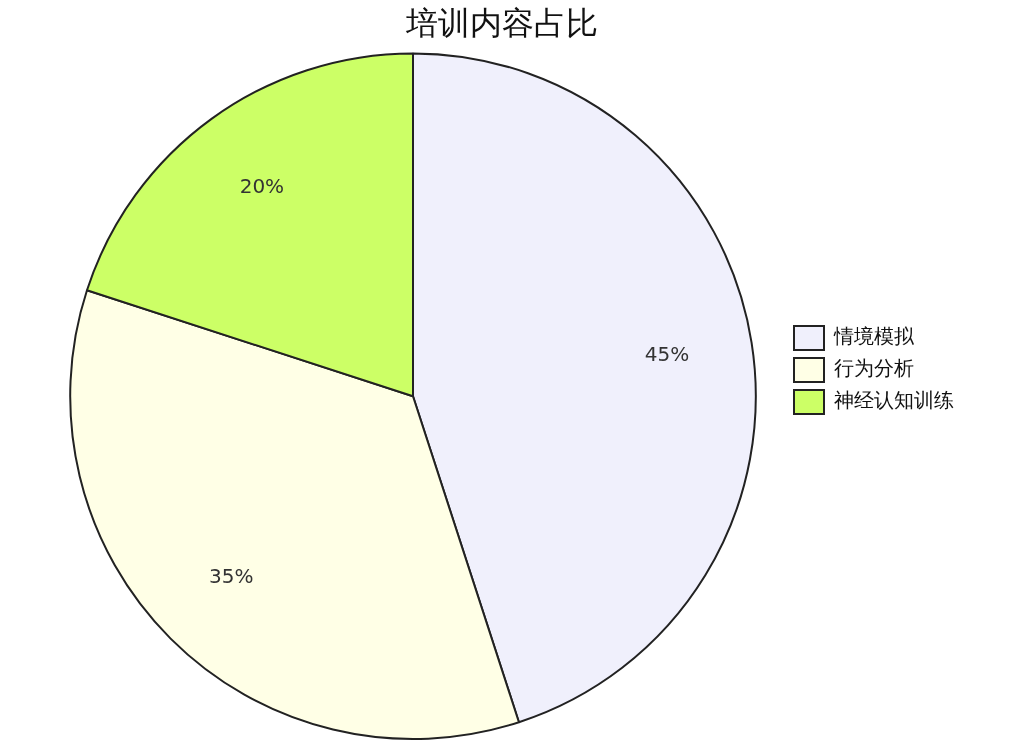 Image resolution: width=1024 pixels, height=750 pixels. I want to click on data-label: 20%, so click(262, 186).